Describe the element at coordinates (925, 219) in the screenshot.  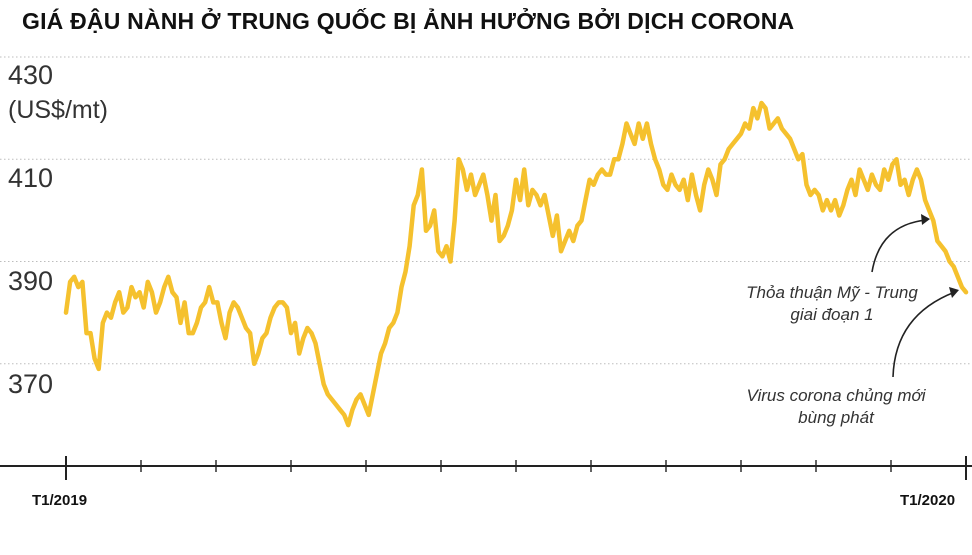
I see `arrowhead-trade-deal` at that location.